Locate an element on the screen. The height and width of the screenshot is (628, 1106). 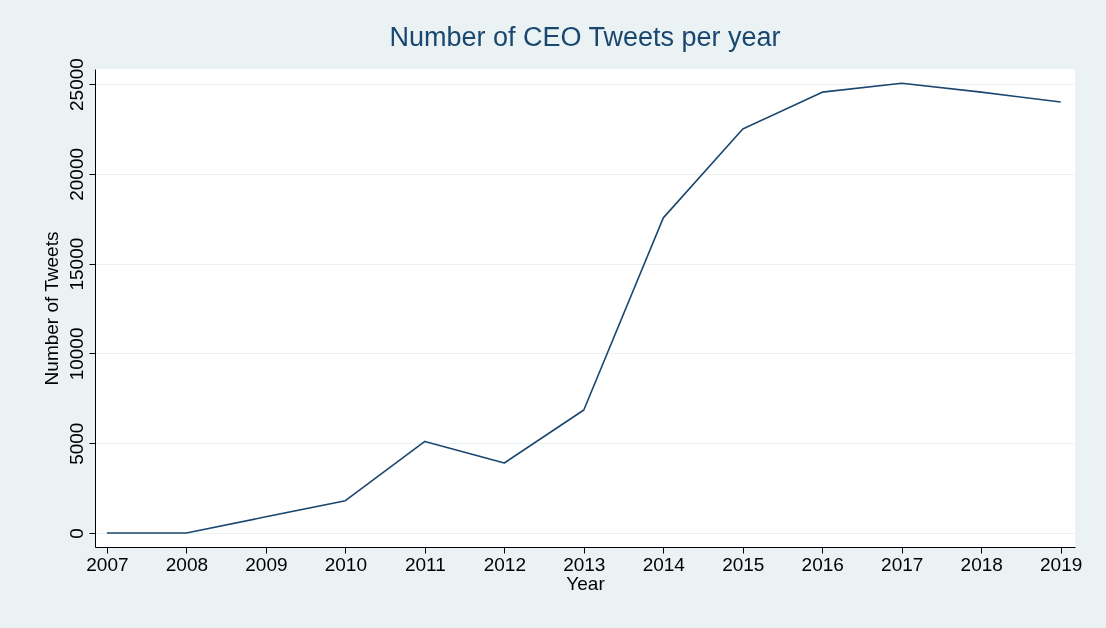
y-tick-label: 15000 is located at coordinates (76, 264).